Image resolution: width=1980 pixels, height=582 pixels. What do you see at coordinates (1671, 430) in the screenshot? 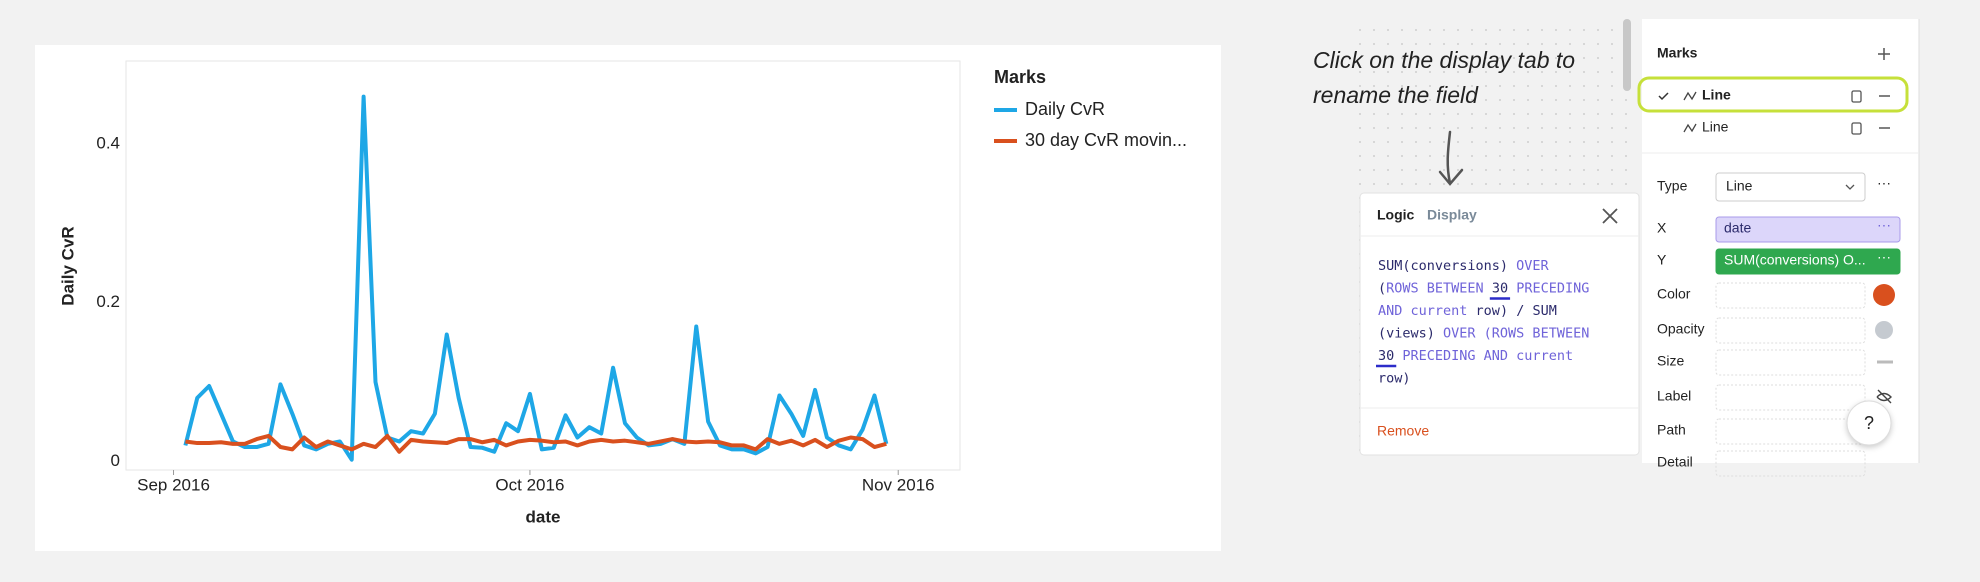
I see `field-label: Path` at bounding box center [1671, 430].